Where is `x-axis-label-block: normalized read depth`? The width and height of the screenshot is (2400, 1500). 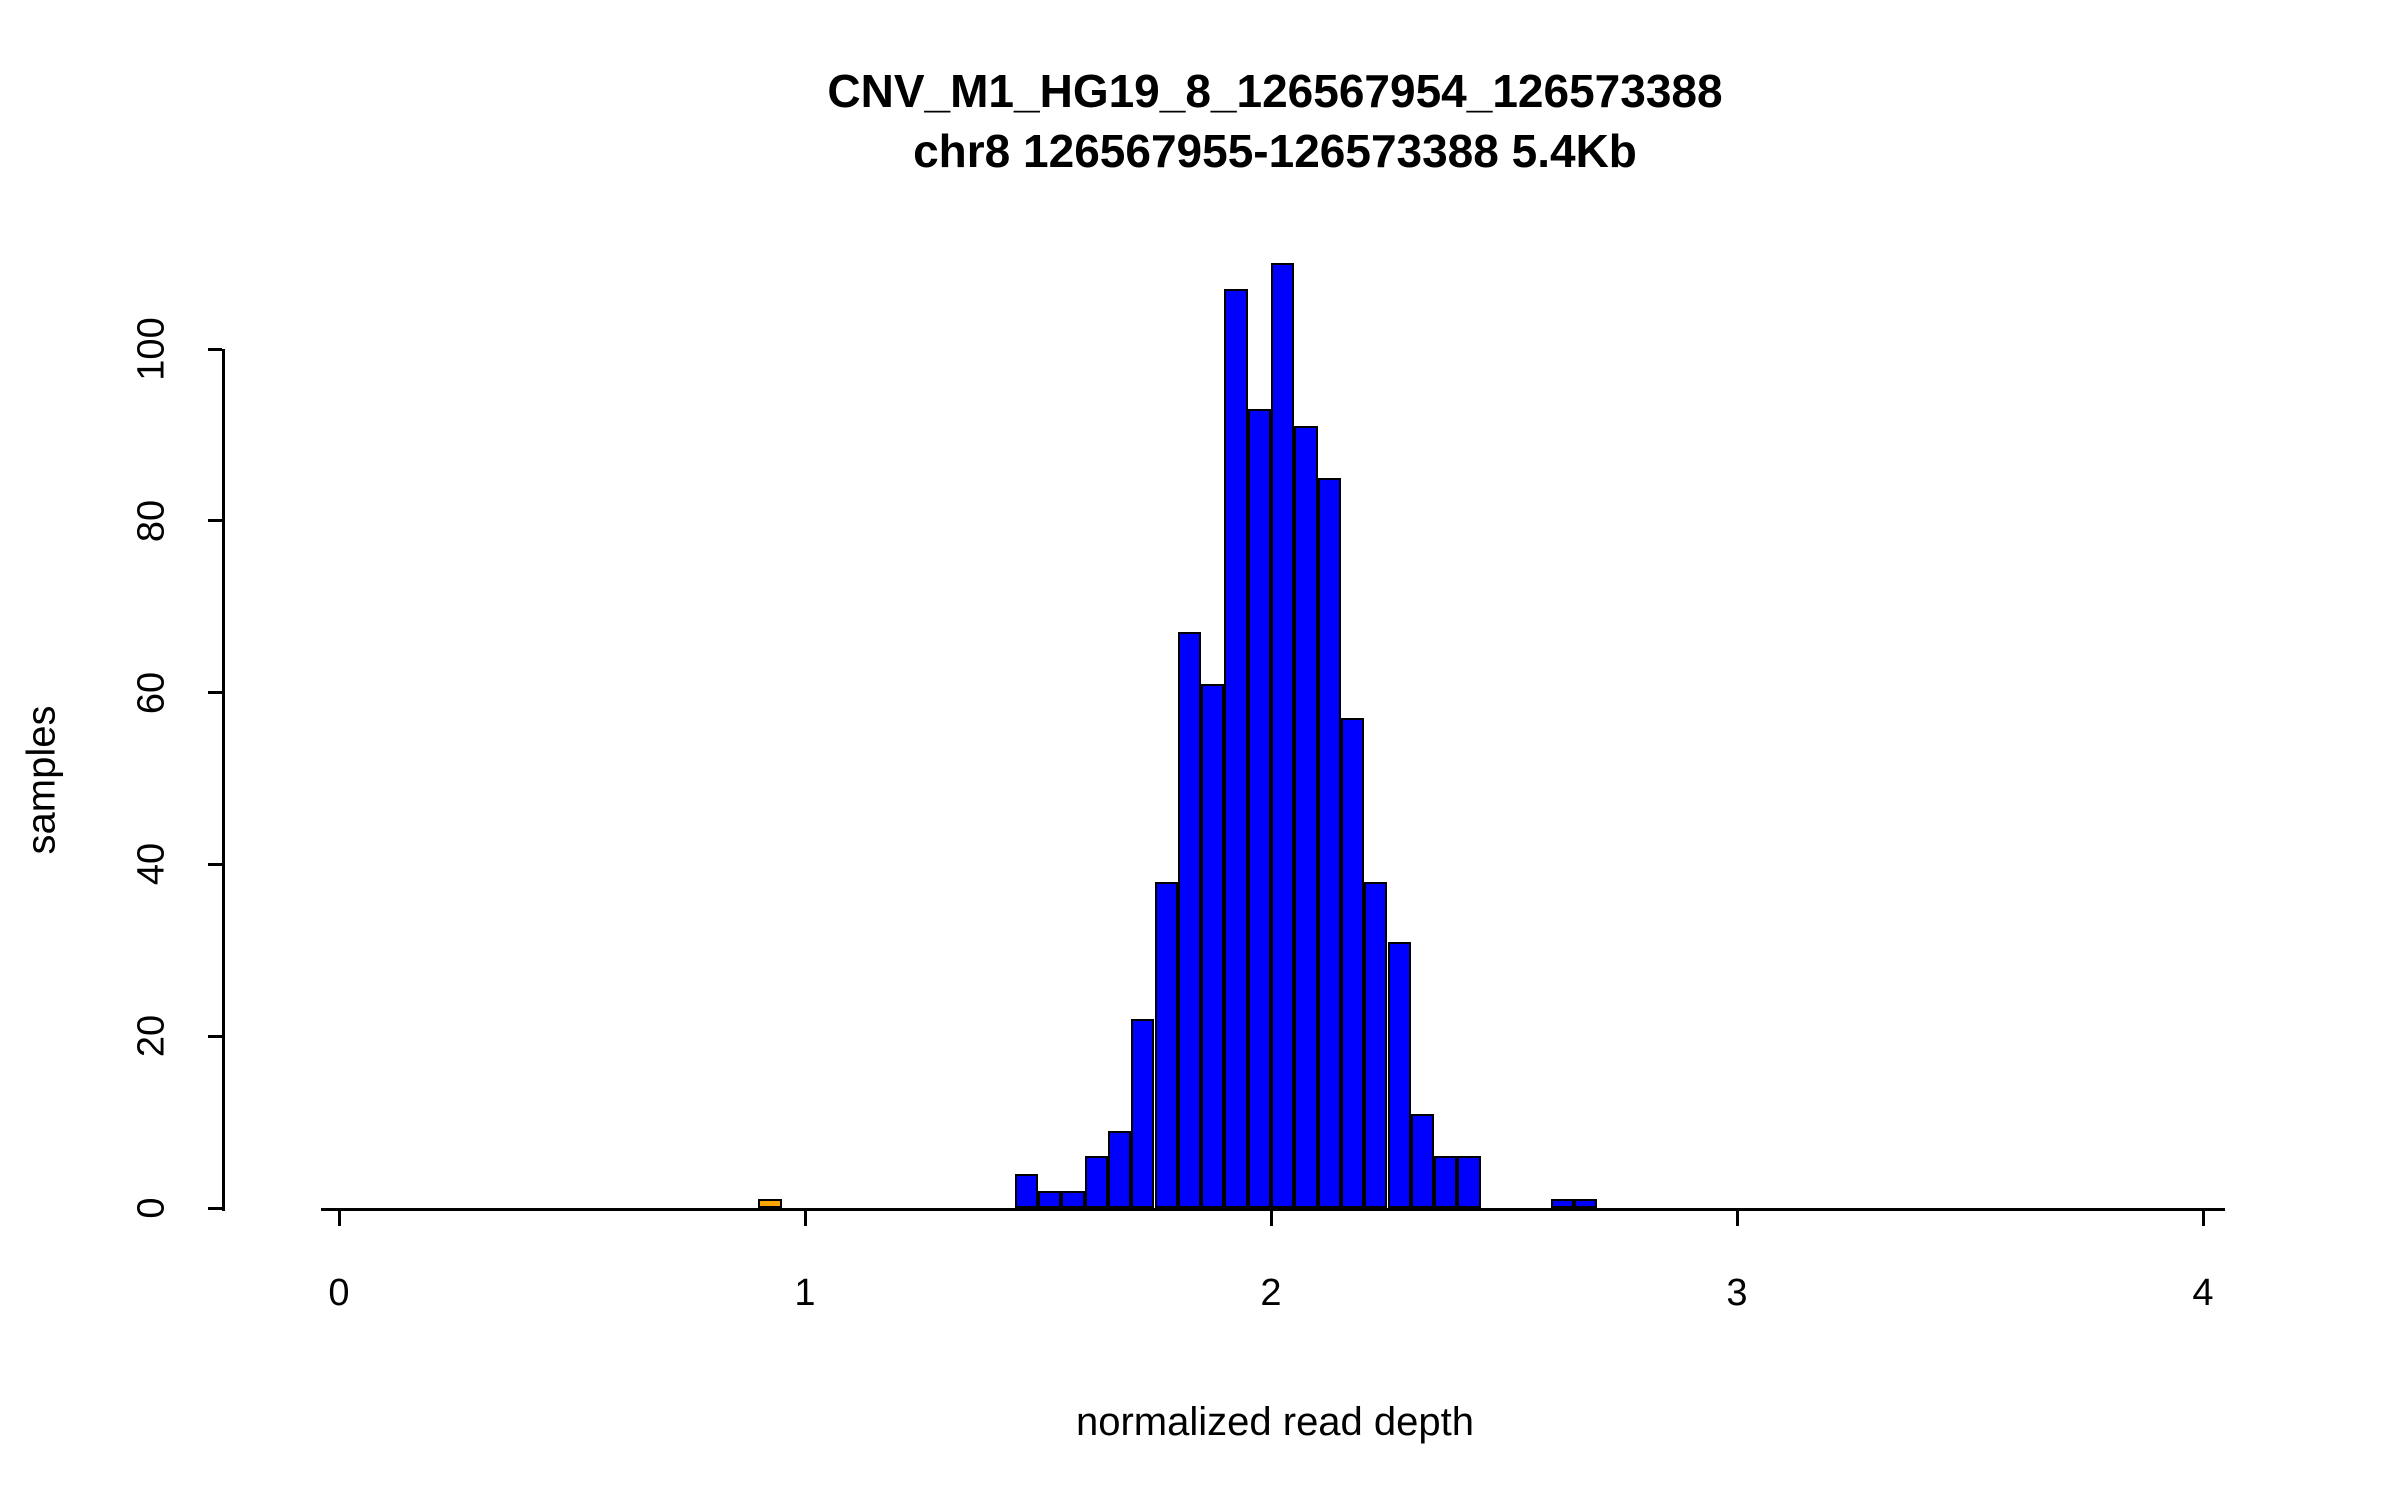 x-axis-label-block: normalized read depth is located at coordinates (1275, 1422).